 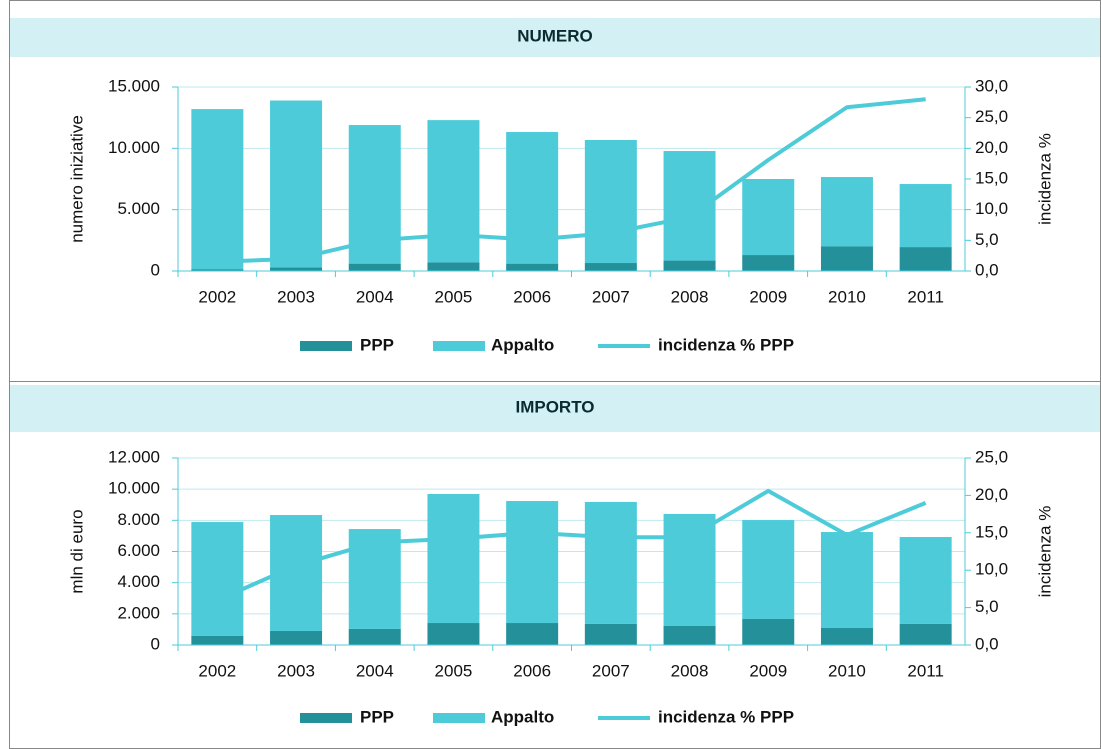 I want to click on y-tick-label: 4.000, so click(x=138, y=581).